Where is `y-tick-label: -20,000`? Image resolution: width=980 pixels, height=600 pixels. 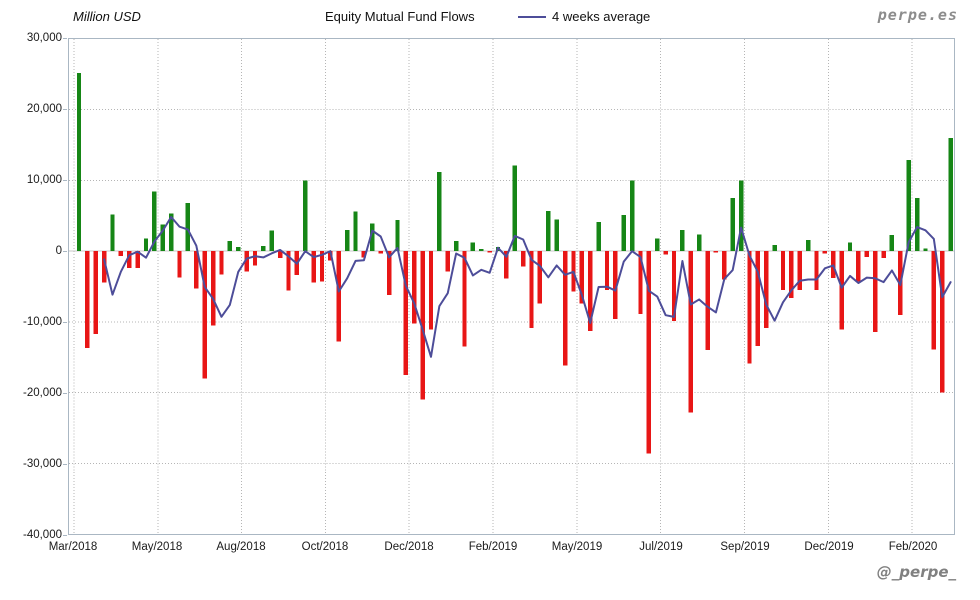 y-tick-label: -20,000 is located at coordinates (42, 393).